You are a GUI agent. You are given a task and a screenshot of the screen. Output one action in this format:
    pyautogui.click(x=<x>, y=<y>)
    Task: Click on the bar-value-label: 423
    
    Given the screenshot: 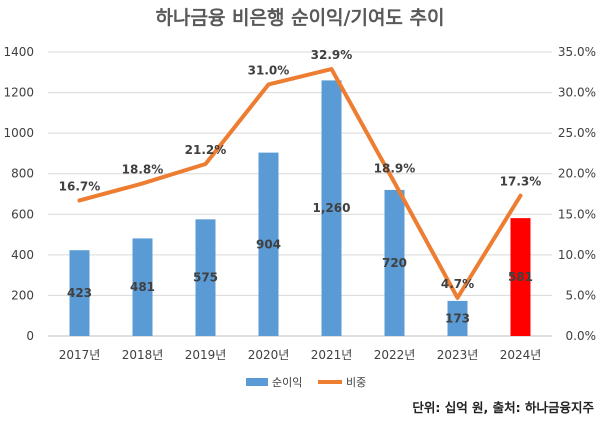 What is the action you would take?
    pyautogui.click(x=79, y=293)
    